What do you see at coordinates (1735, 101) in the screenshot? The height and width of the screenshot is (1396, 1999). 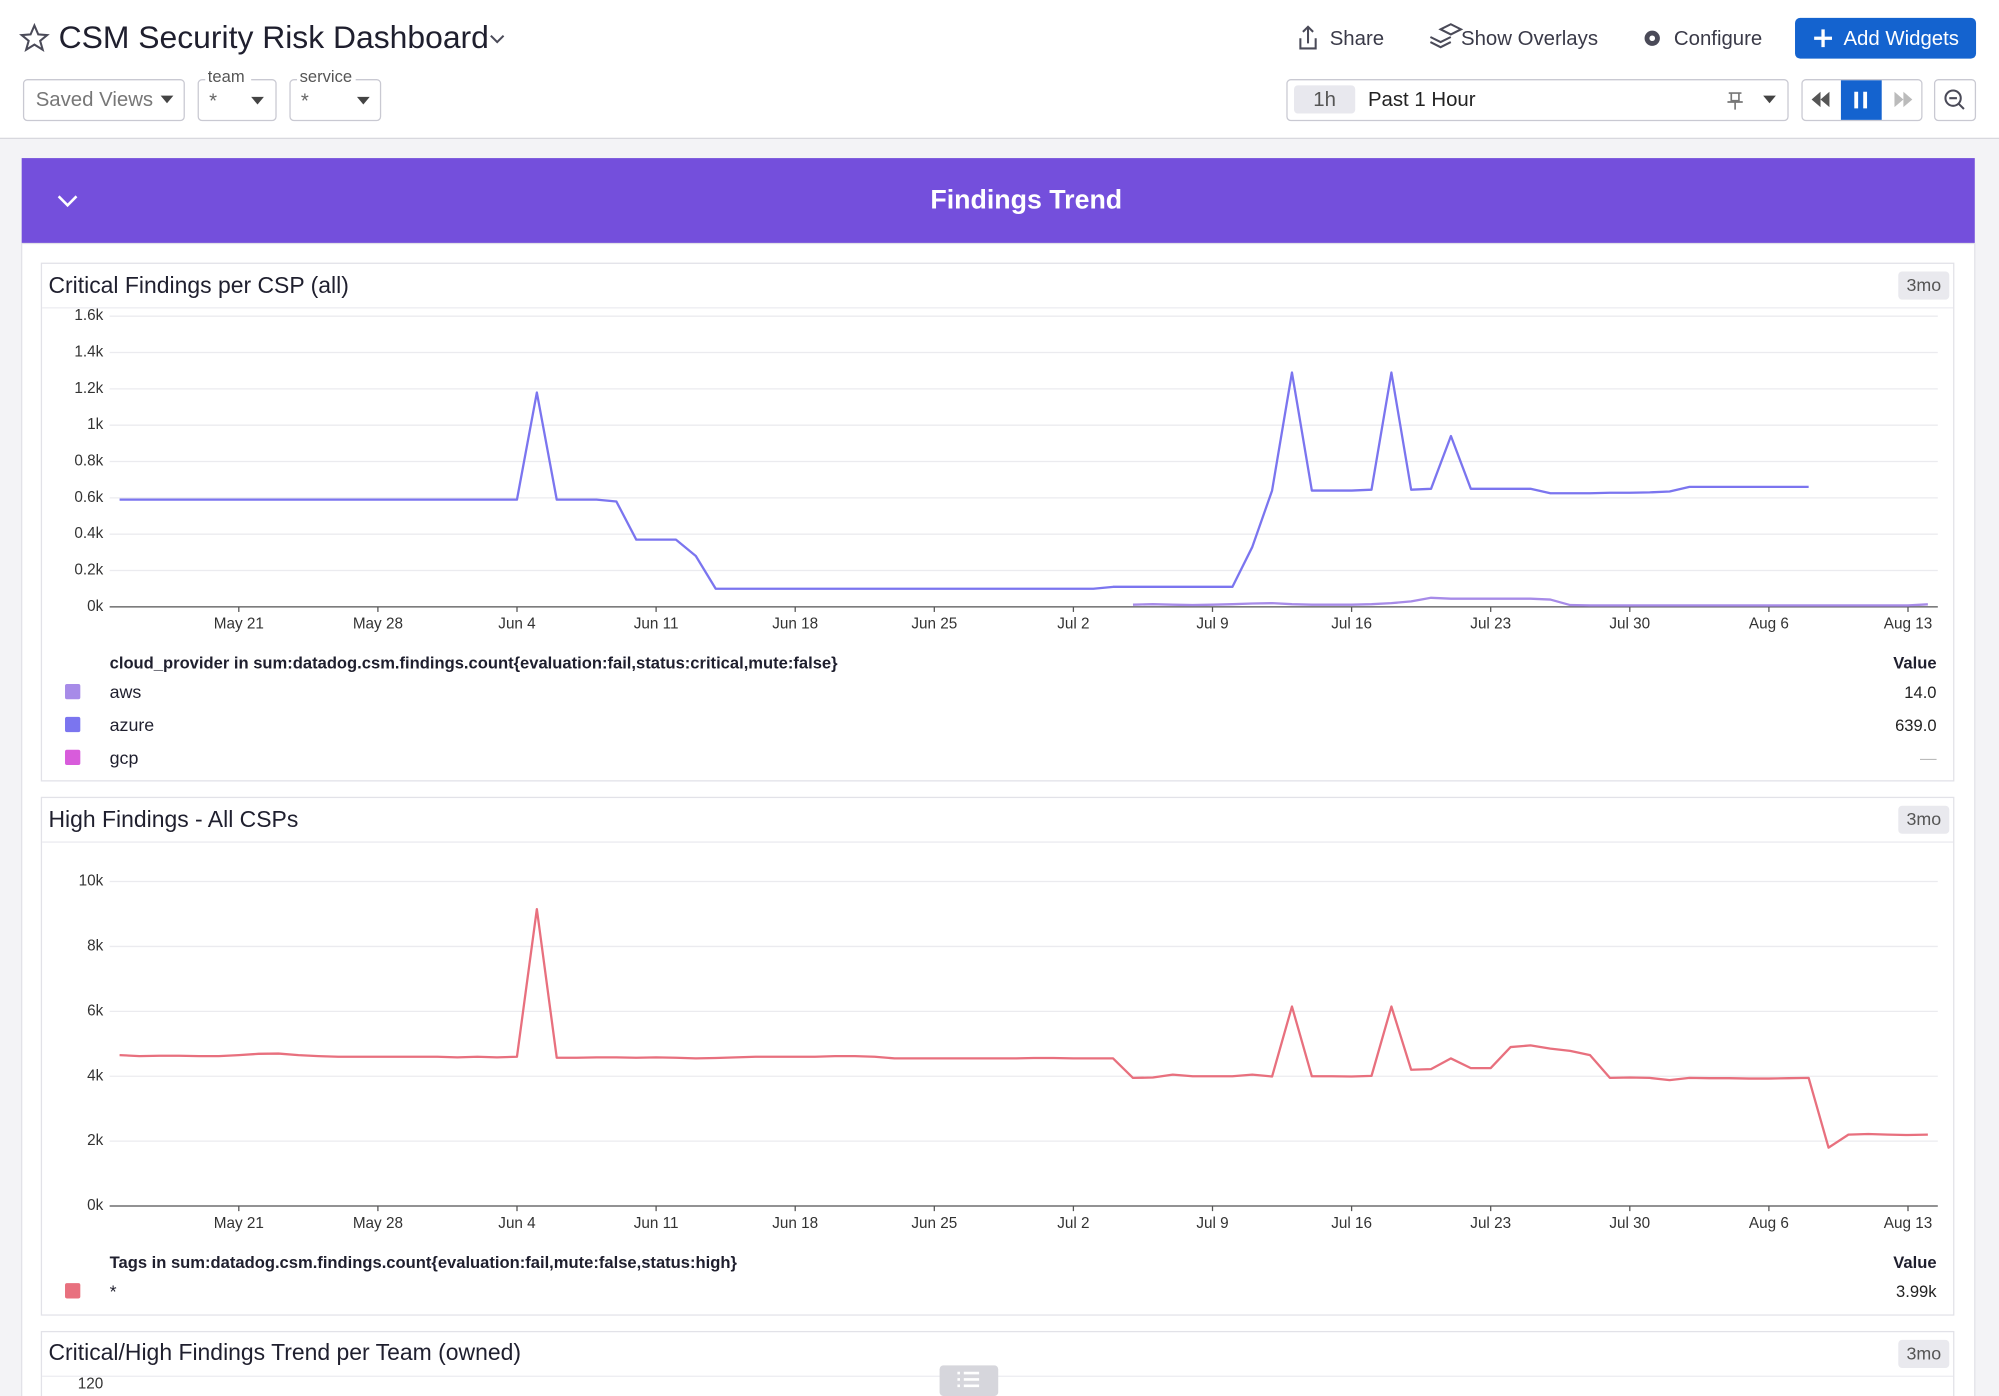 I see `pin-icon` at bounding box center [1735, 101].